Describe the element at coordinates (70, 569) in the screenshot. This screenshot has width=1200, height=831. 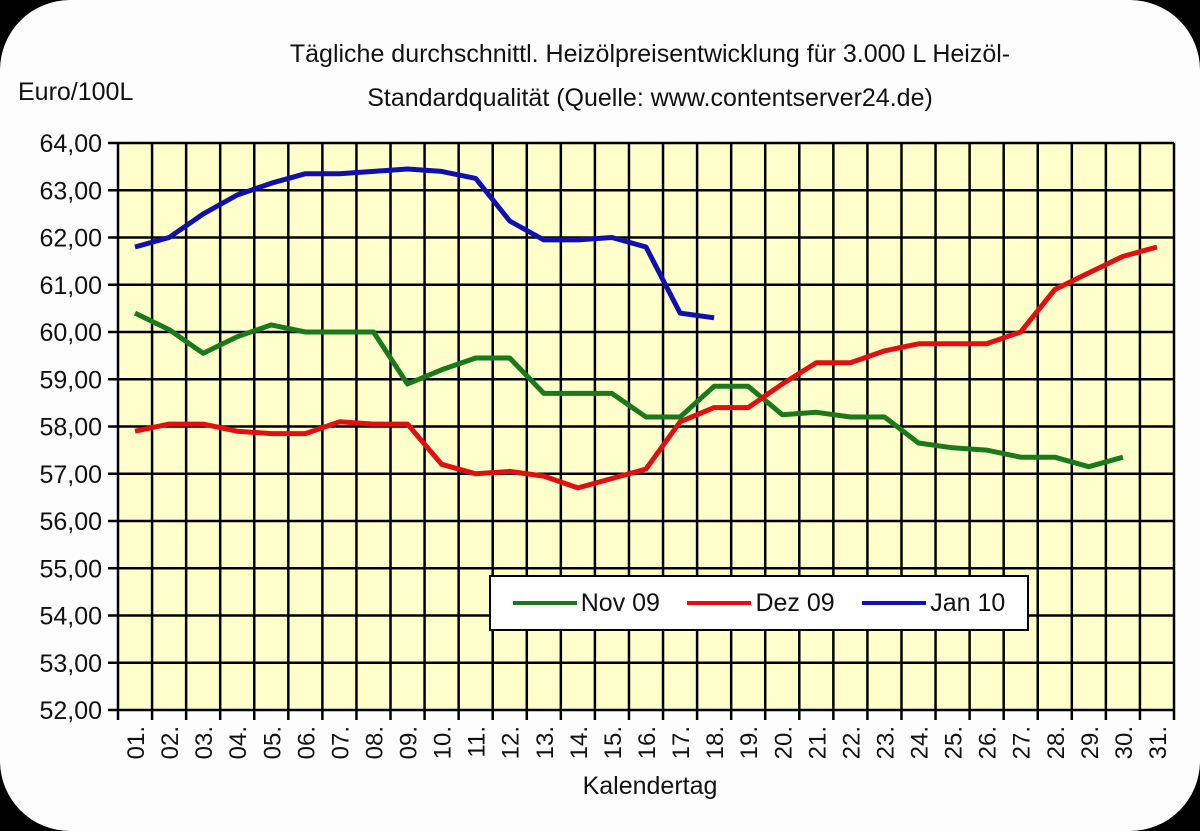
I see `y-tick-label: 55,00` at that location.